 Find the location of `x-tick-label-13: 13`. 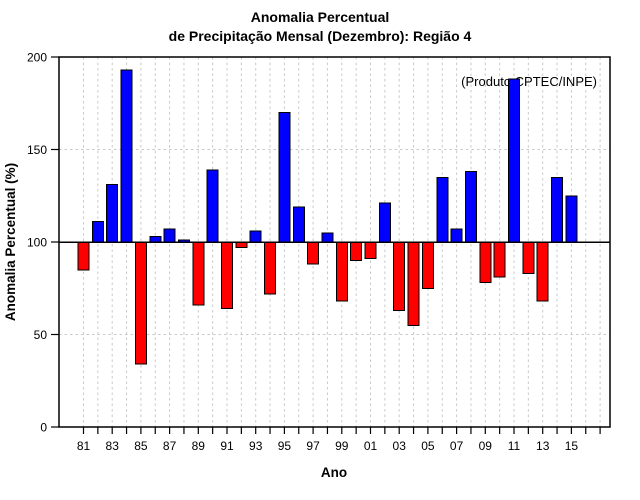

x-tick-label-13: 13 is located at coordinates (543, 446).